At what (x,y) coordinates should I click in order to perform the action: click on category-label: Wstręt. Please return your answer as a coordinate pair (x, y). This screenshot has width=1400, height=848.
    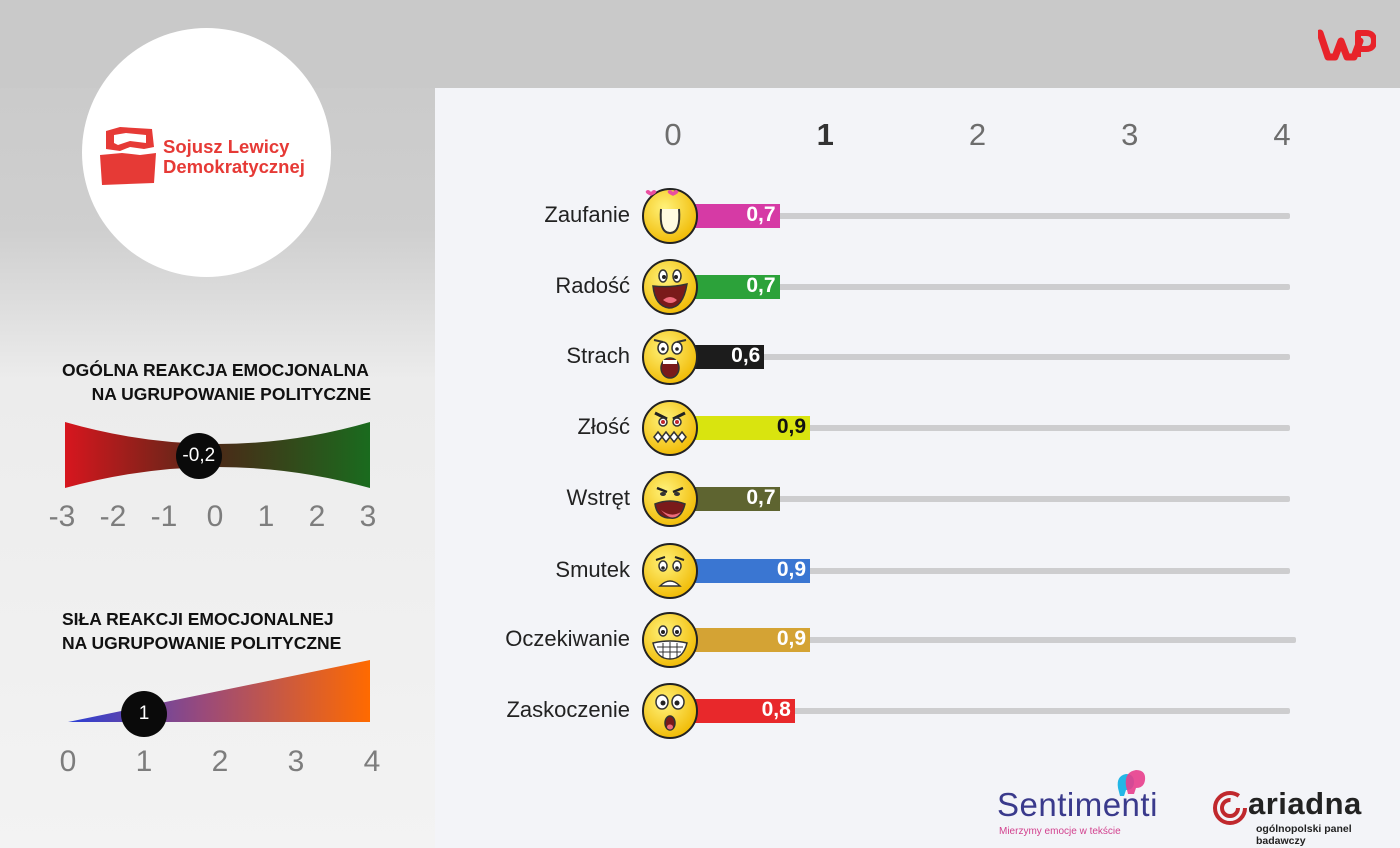
    Looking at the image, I should click on (598, 497).